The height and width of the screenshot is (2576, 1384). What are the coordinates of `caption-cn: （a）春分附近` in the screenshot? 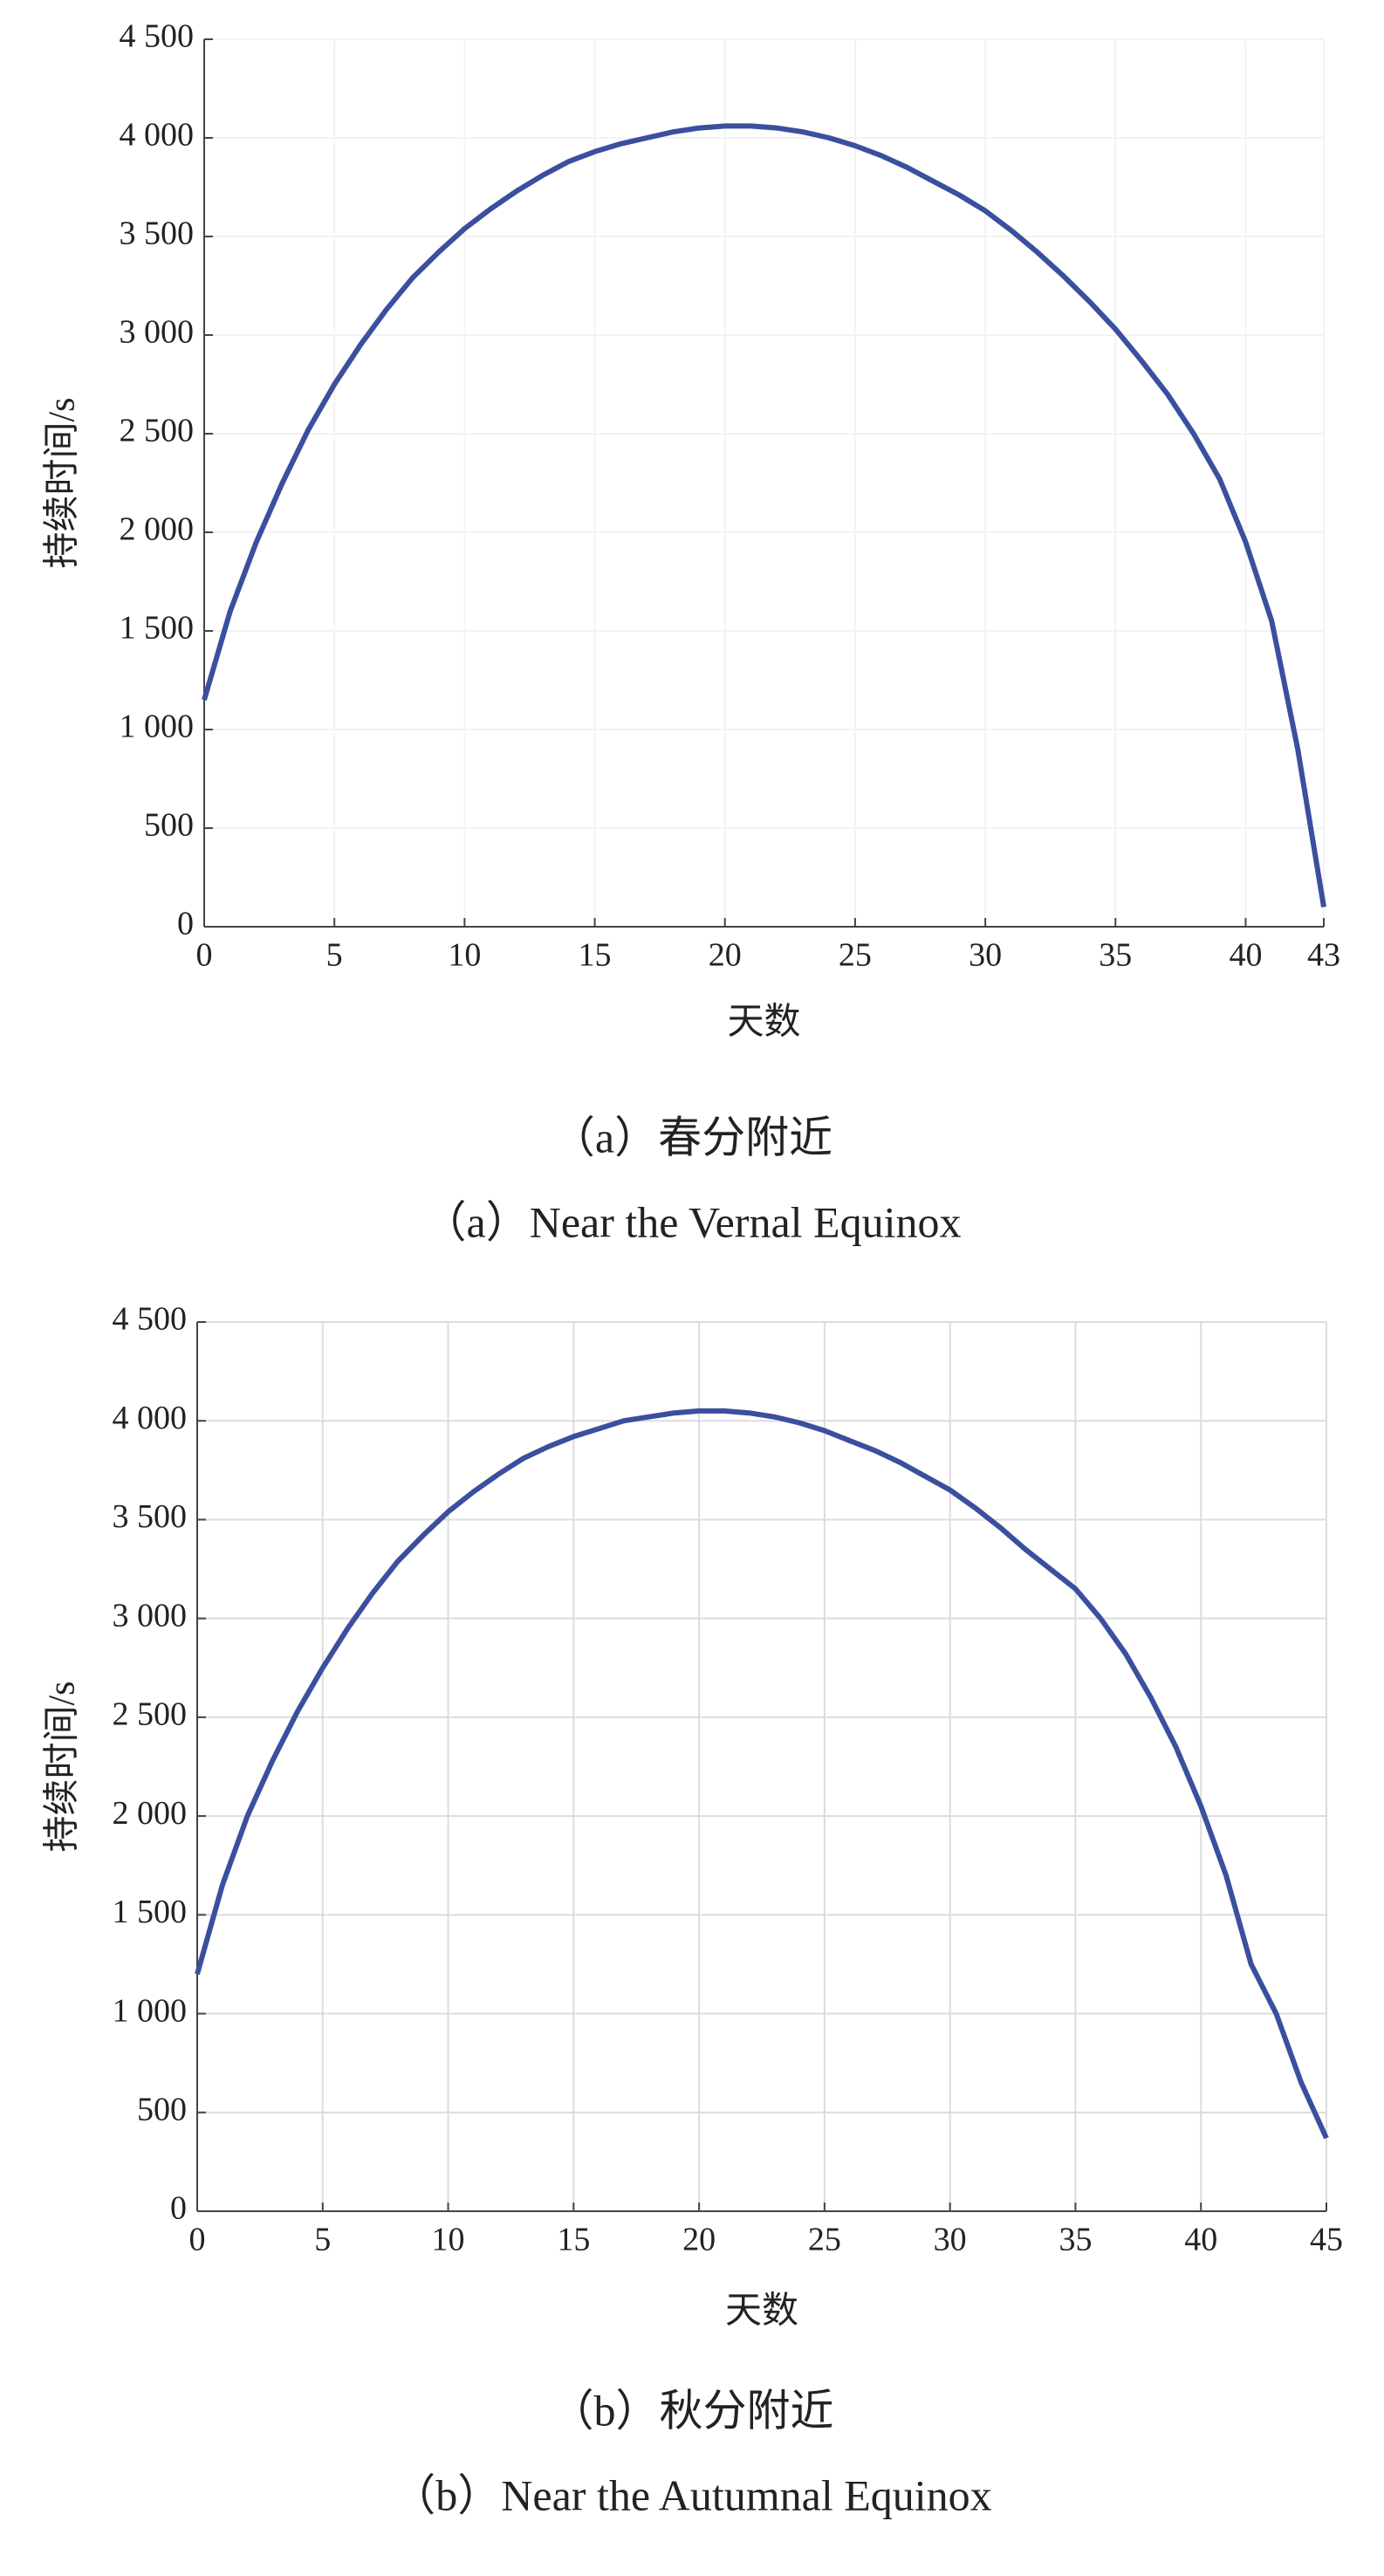 It's located at (692, 1137).